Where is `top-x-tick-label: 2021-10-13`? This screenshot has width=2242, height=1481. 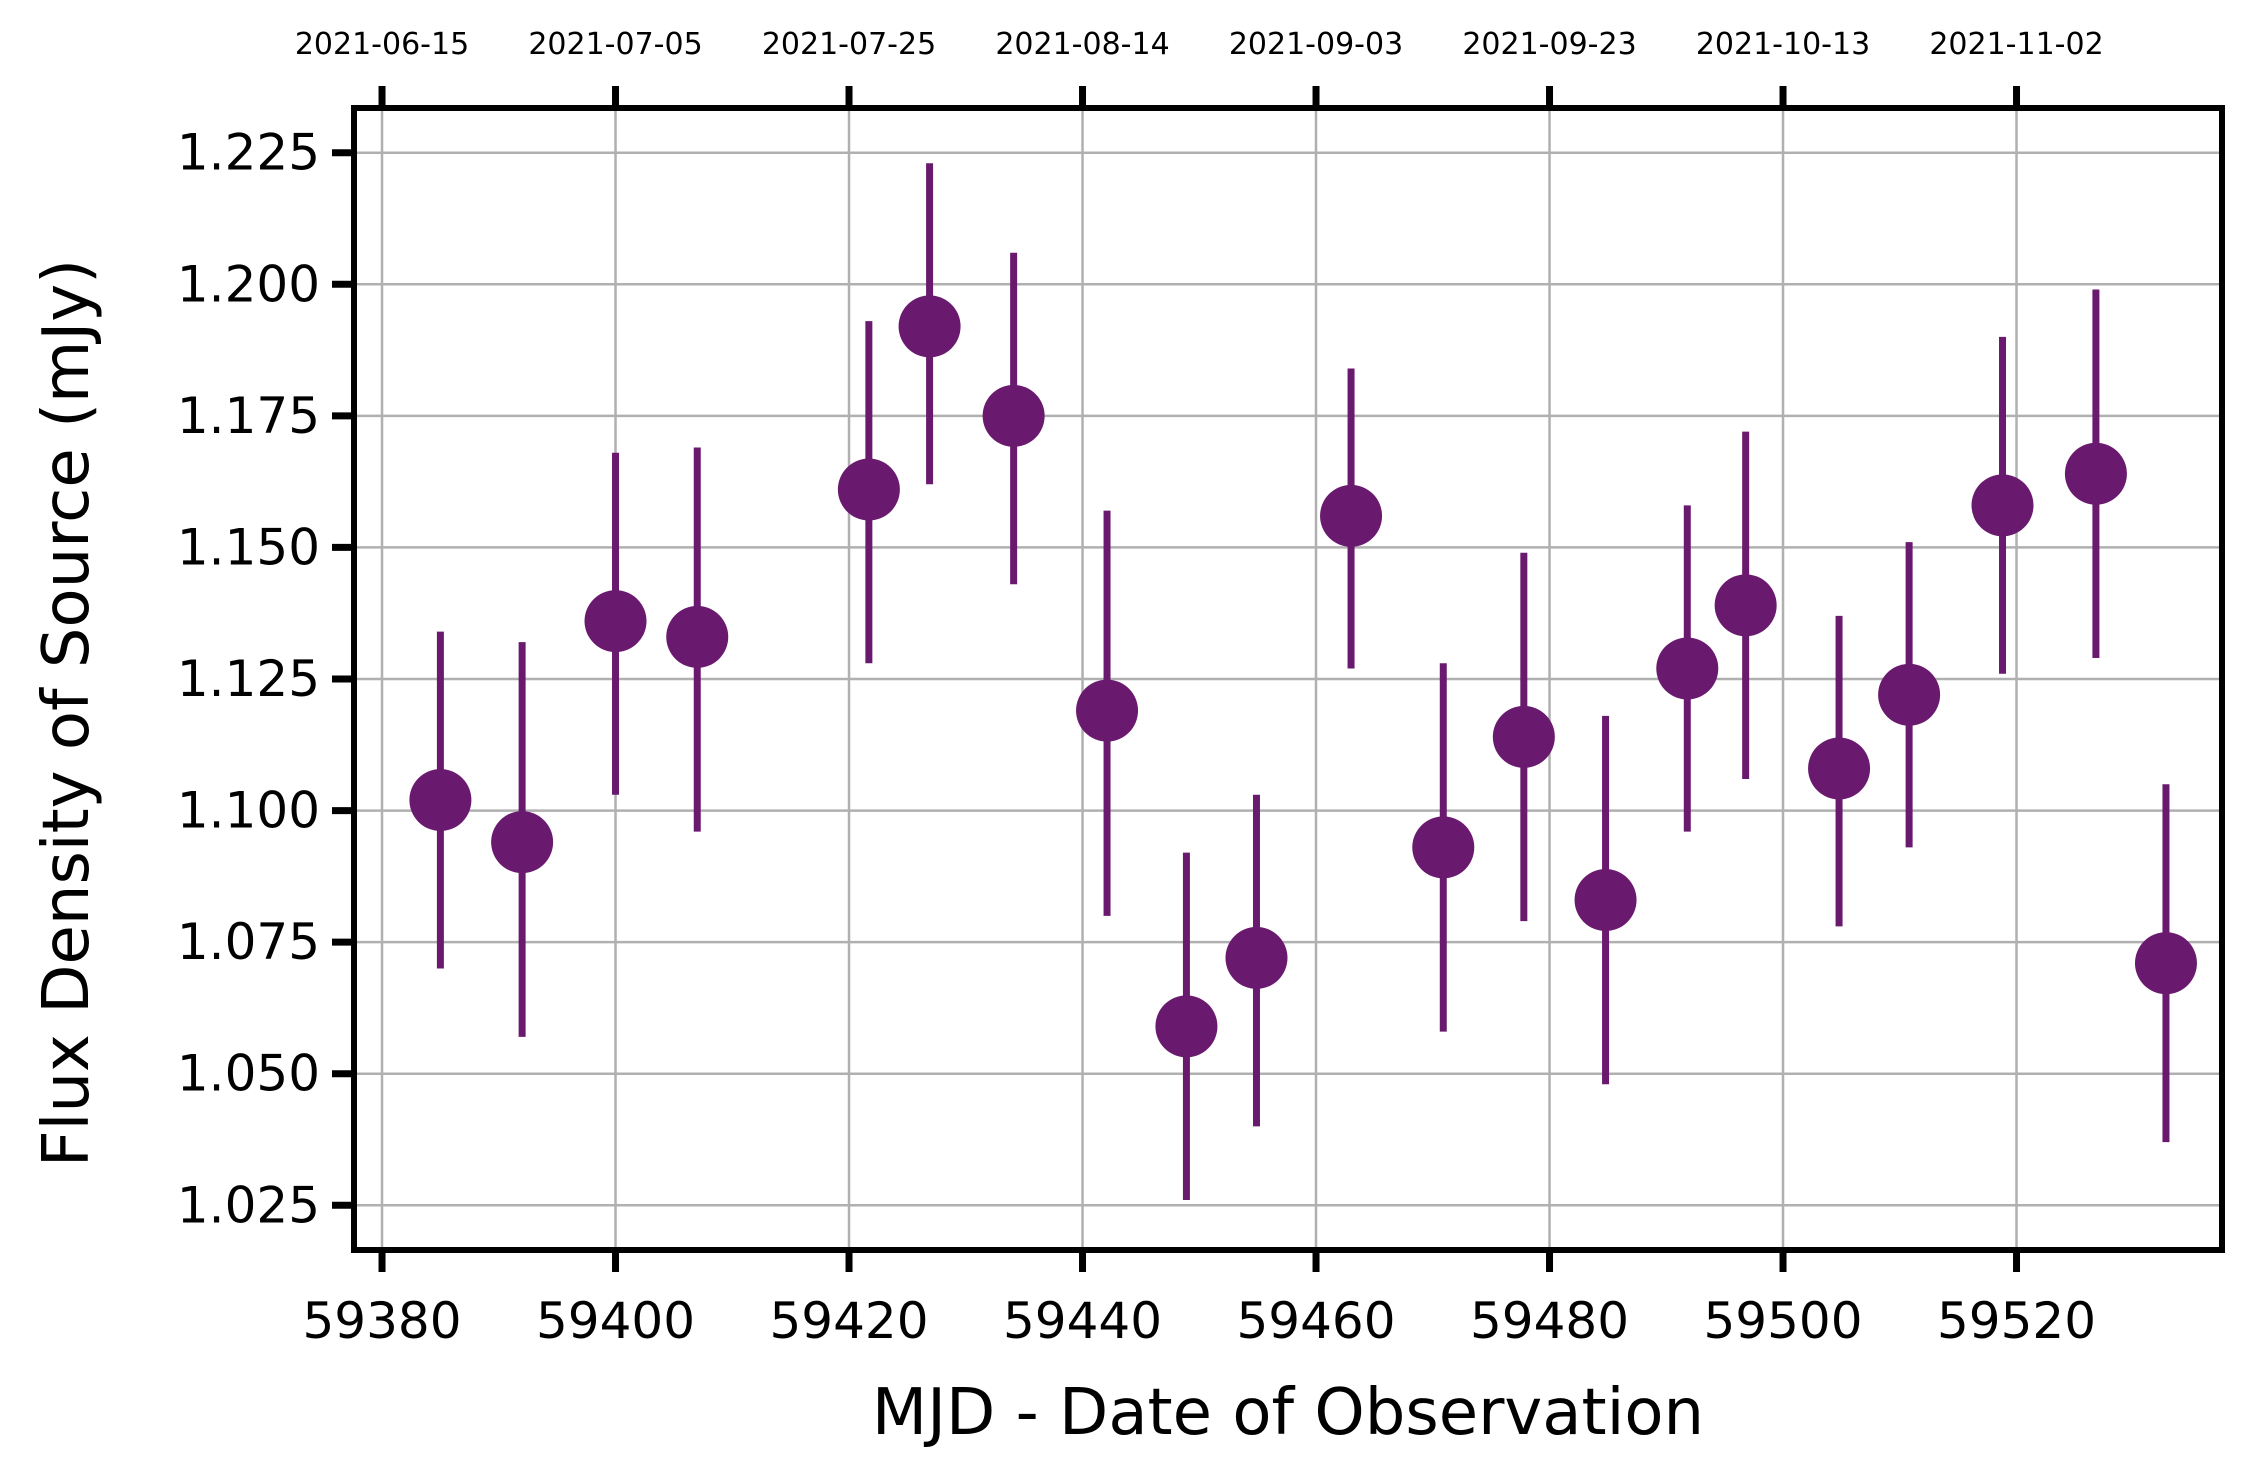 top-x-tick-label: 2021-10-13 is located at coordinates (1783, 44).